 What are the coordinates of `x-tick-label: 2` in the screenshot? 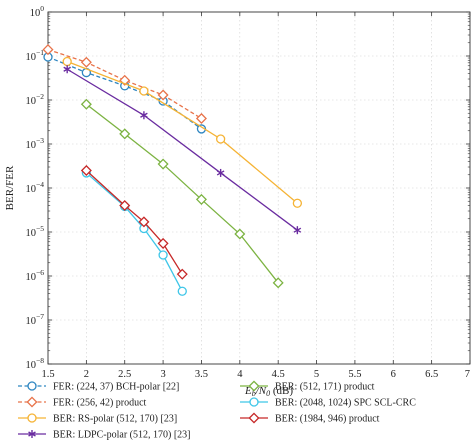 It's located at (86, 374).